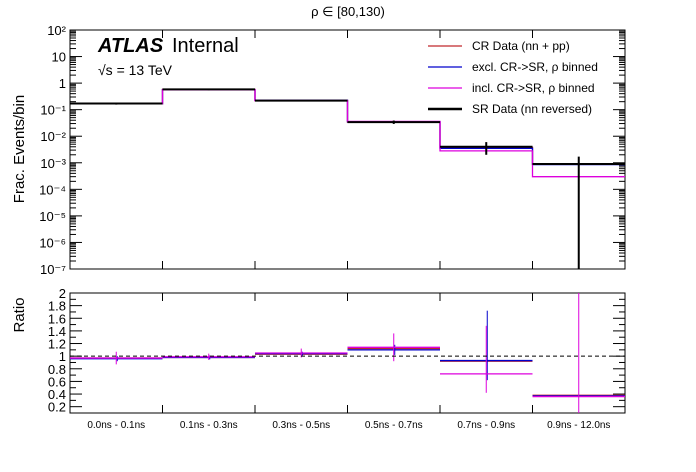 This screenshot has width=696, height=472. What do you see at coordinates (535, 67) in the screenshot?
I see `legend-label: excl. CR->SR, ρ binned` at bounding box center [535, 67].